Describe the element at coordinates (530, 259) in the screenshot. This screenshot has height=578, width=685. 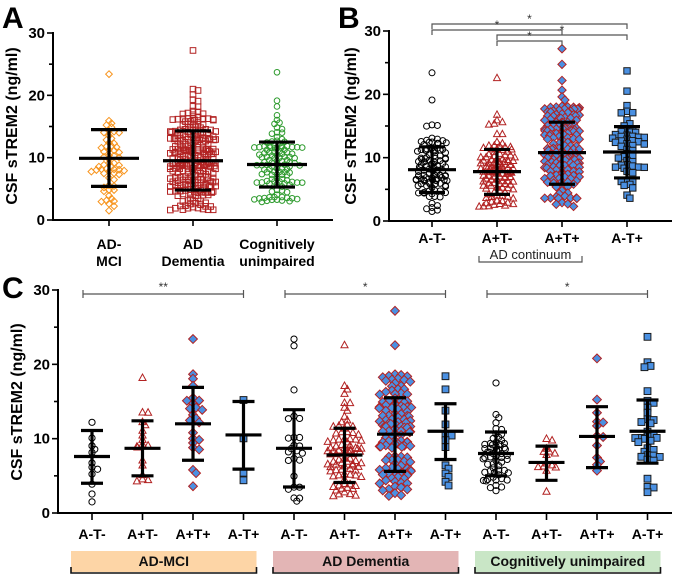
I see `ad-continuum-bracket` at that location.